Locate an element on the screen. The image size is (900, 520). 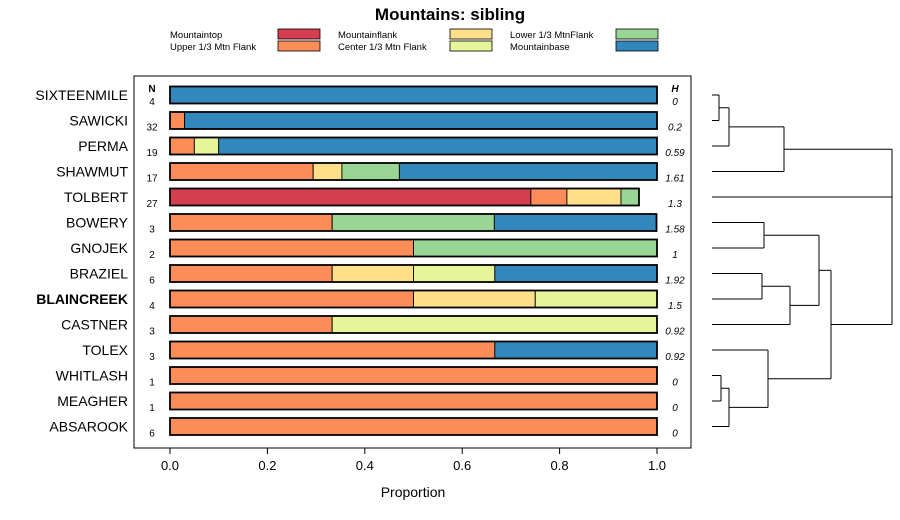
category-label: BLAINCREEK is located at coordinates (82, 299).